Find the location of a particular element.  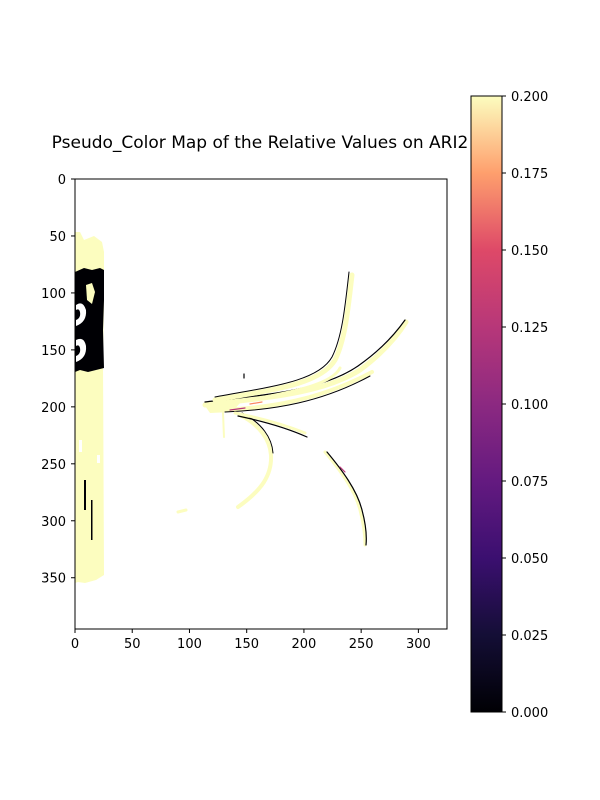

y-tick-label: 150 is located at coordinates (53, 351).